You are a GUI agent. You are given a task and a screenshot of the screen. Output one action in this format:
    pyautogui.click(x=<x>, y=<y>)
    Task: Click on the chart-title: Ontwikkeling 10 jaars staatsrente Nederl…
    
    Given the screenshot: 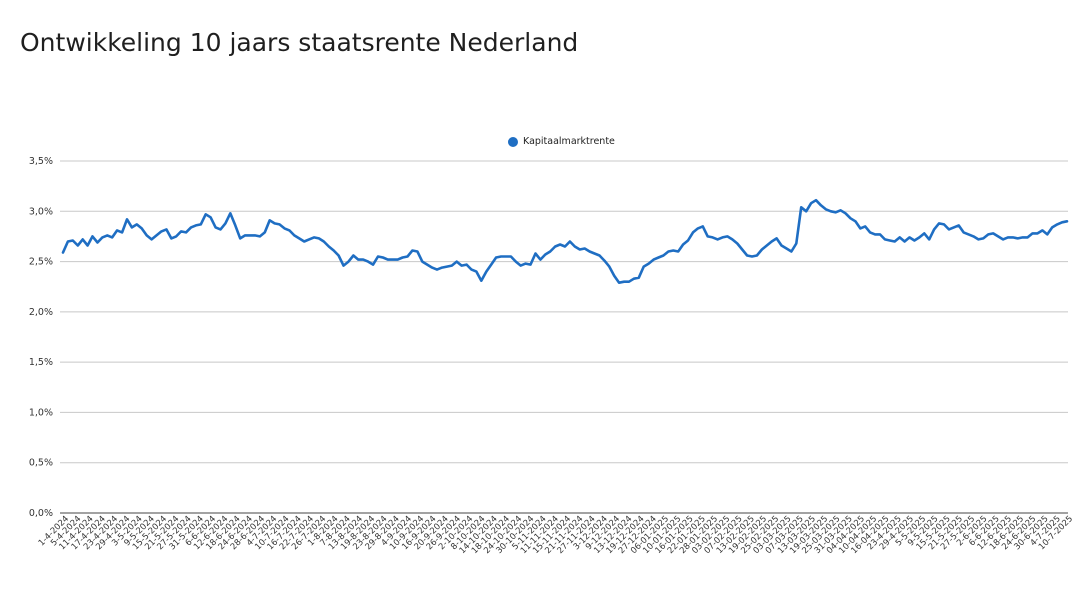 What is the action you would take?
    pyautogui.click(x=299, y=42)
    